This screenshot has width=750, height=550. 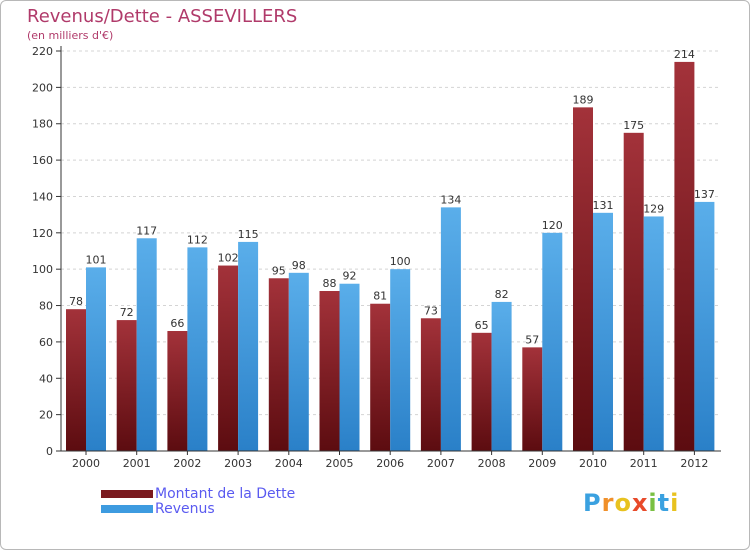 What do you see at coordinates (583, 99) in the screenshot?
I see `data-label-dette: 189` at bounding box center [583, 99].